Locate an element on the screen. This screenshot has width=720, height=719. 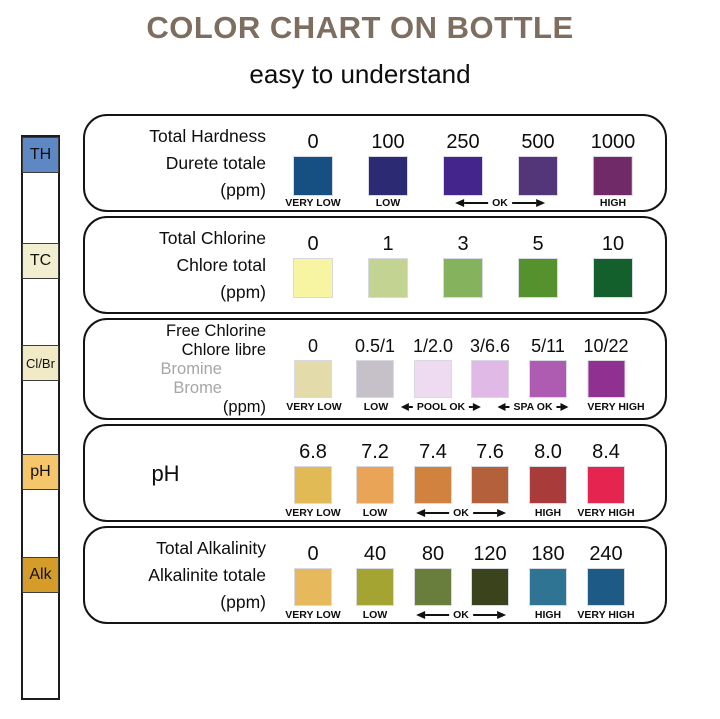
swatch-value: 3/6.6 is located at coordinates (490, 346).